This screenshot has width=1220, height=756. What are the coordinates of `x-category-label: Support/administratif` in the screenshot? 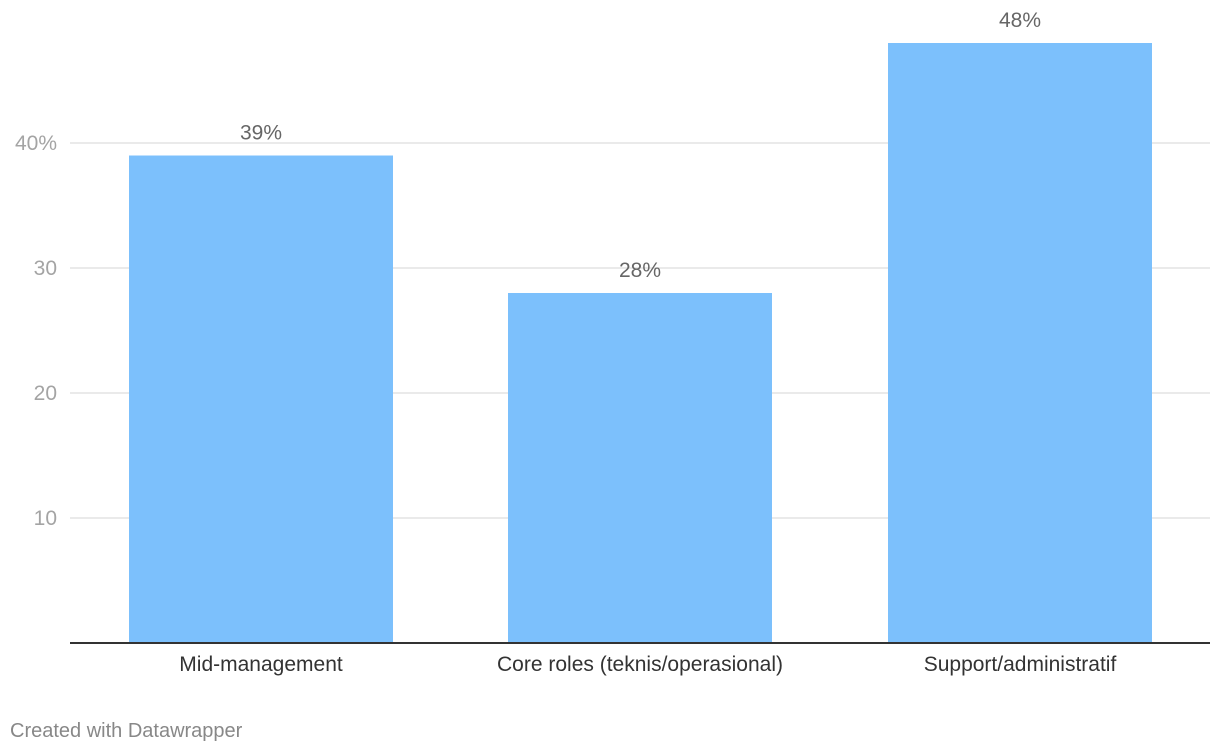 It's located at (1020, 664).